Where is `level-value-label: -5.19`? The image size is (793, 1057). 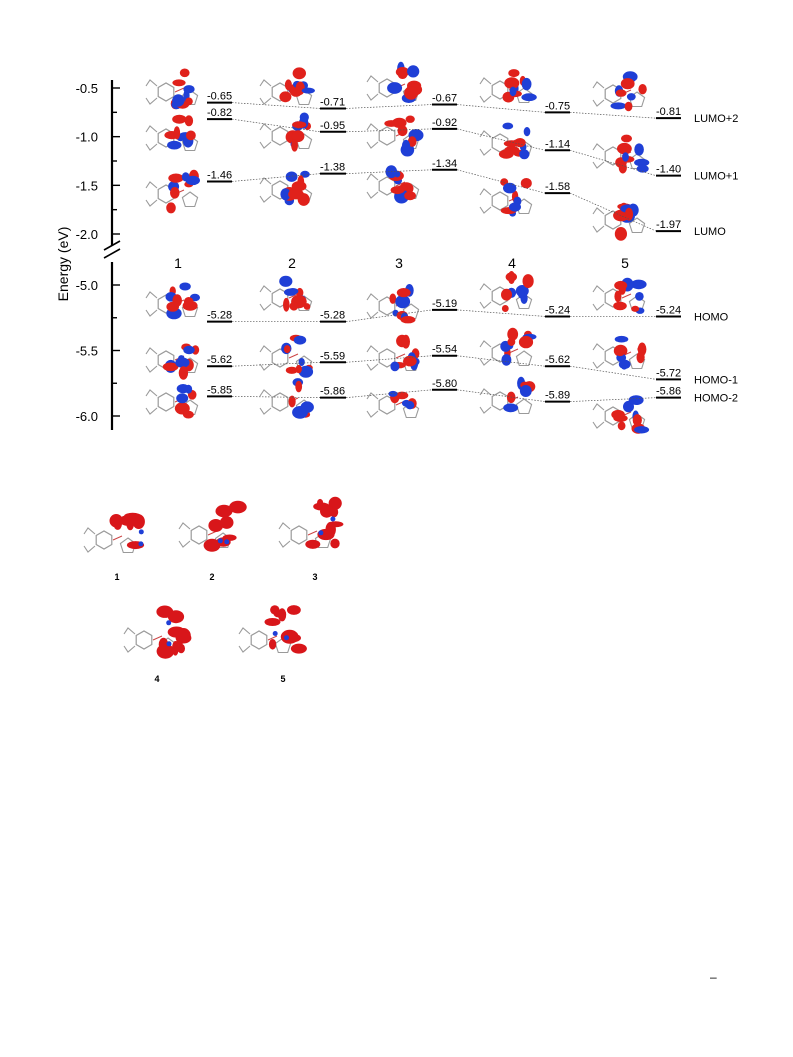
level-value-label: -5.19 is located at coordinates (444, 304).